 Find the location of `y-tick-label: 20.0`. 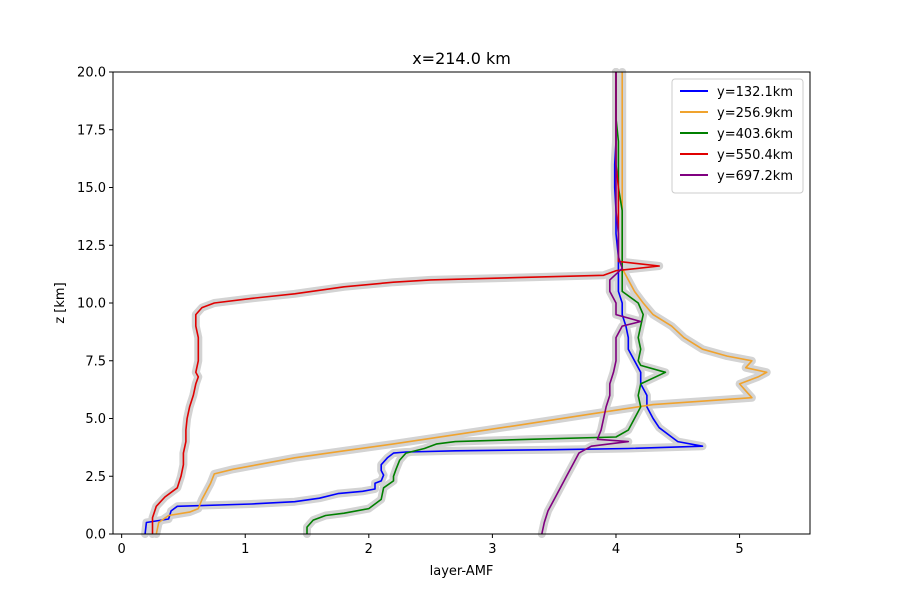

y-tick-label: 20.0 is located at coordinates (91, 73).